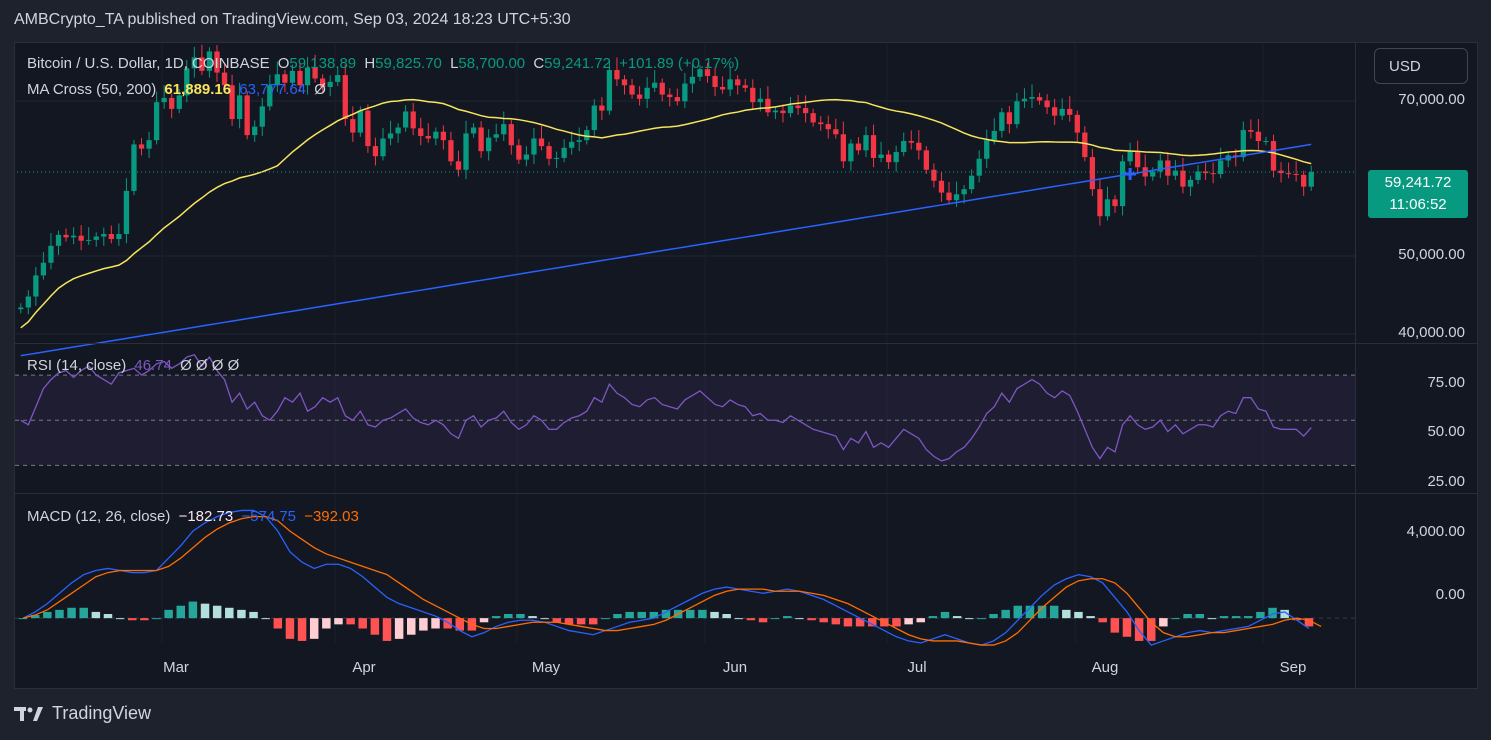 This screenshot has height=740, width=1491. Describe the element at coordinates (1431, 99) in the screenshot. I see `y-tick-70000: 70,000.00` at that location.